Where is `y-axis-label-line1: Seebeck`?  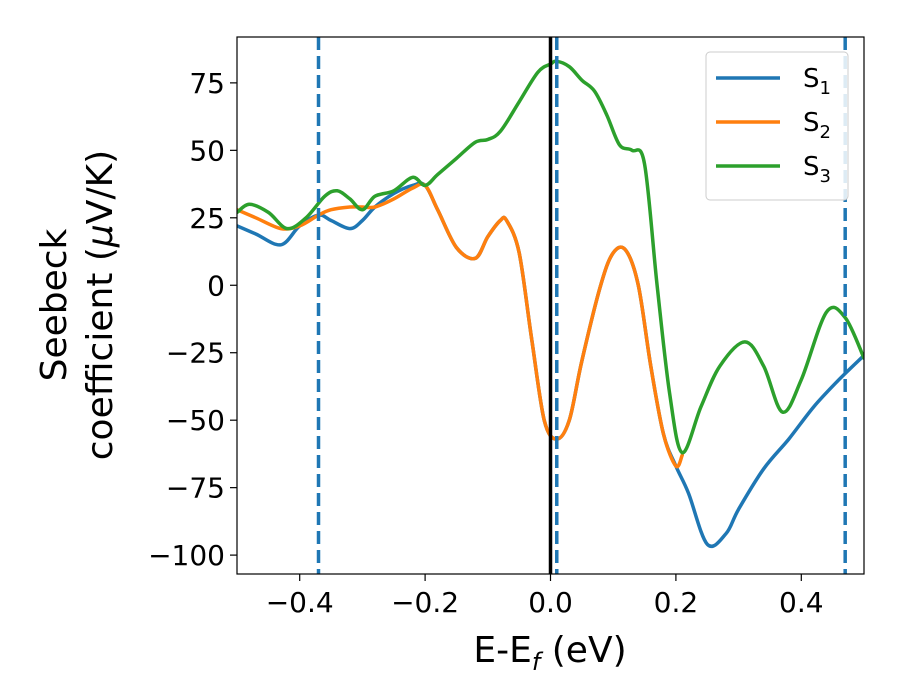
y-axis-label-line1: Seebeck is located at coordinates (54, 304).